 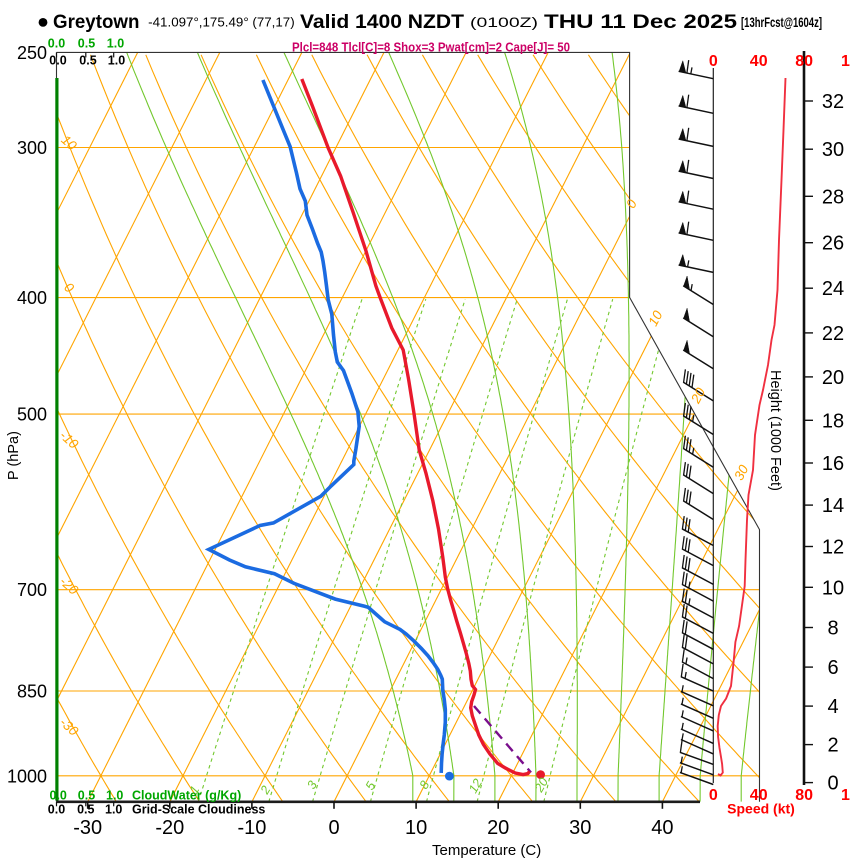 What do you see at coordinates (833, 289) in the screenshot?
I see `svg-text: 24` at bounding box center [833, 289].